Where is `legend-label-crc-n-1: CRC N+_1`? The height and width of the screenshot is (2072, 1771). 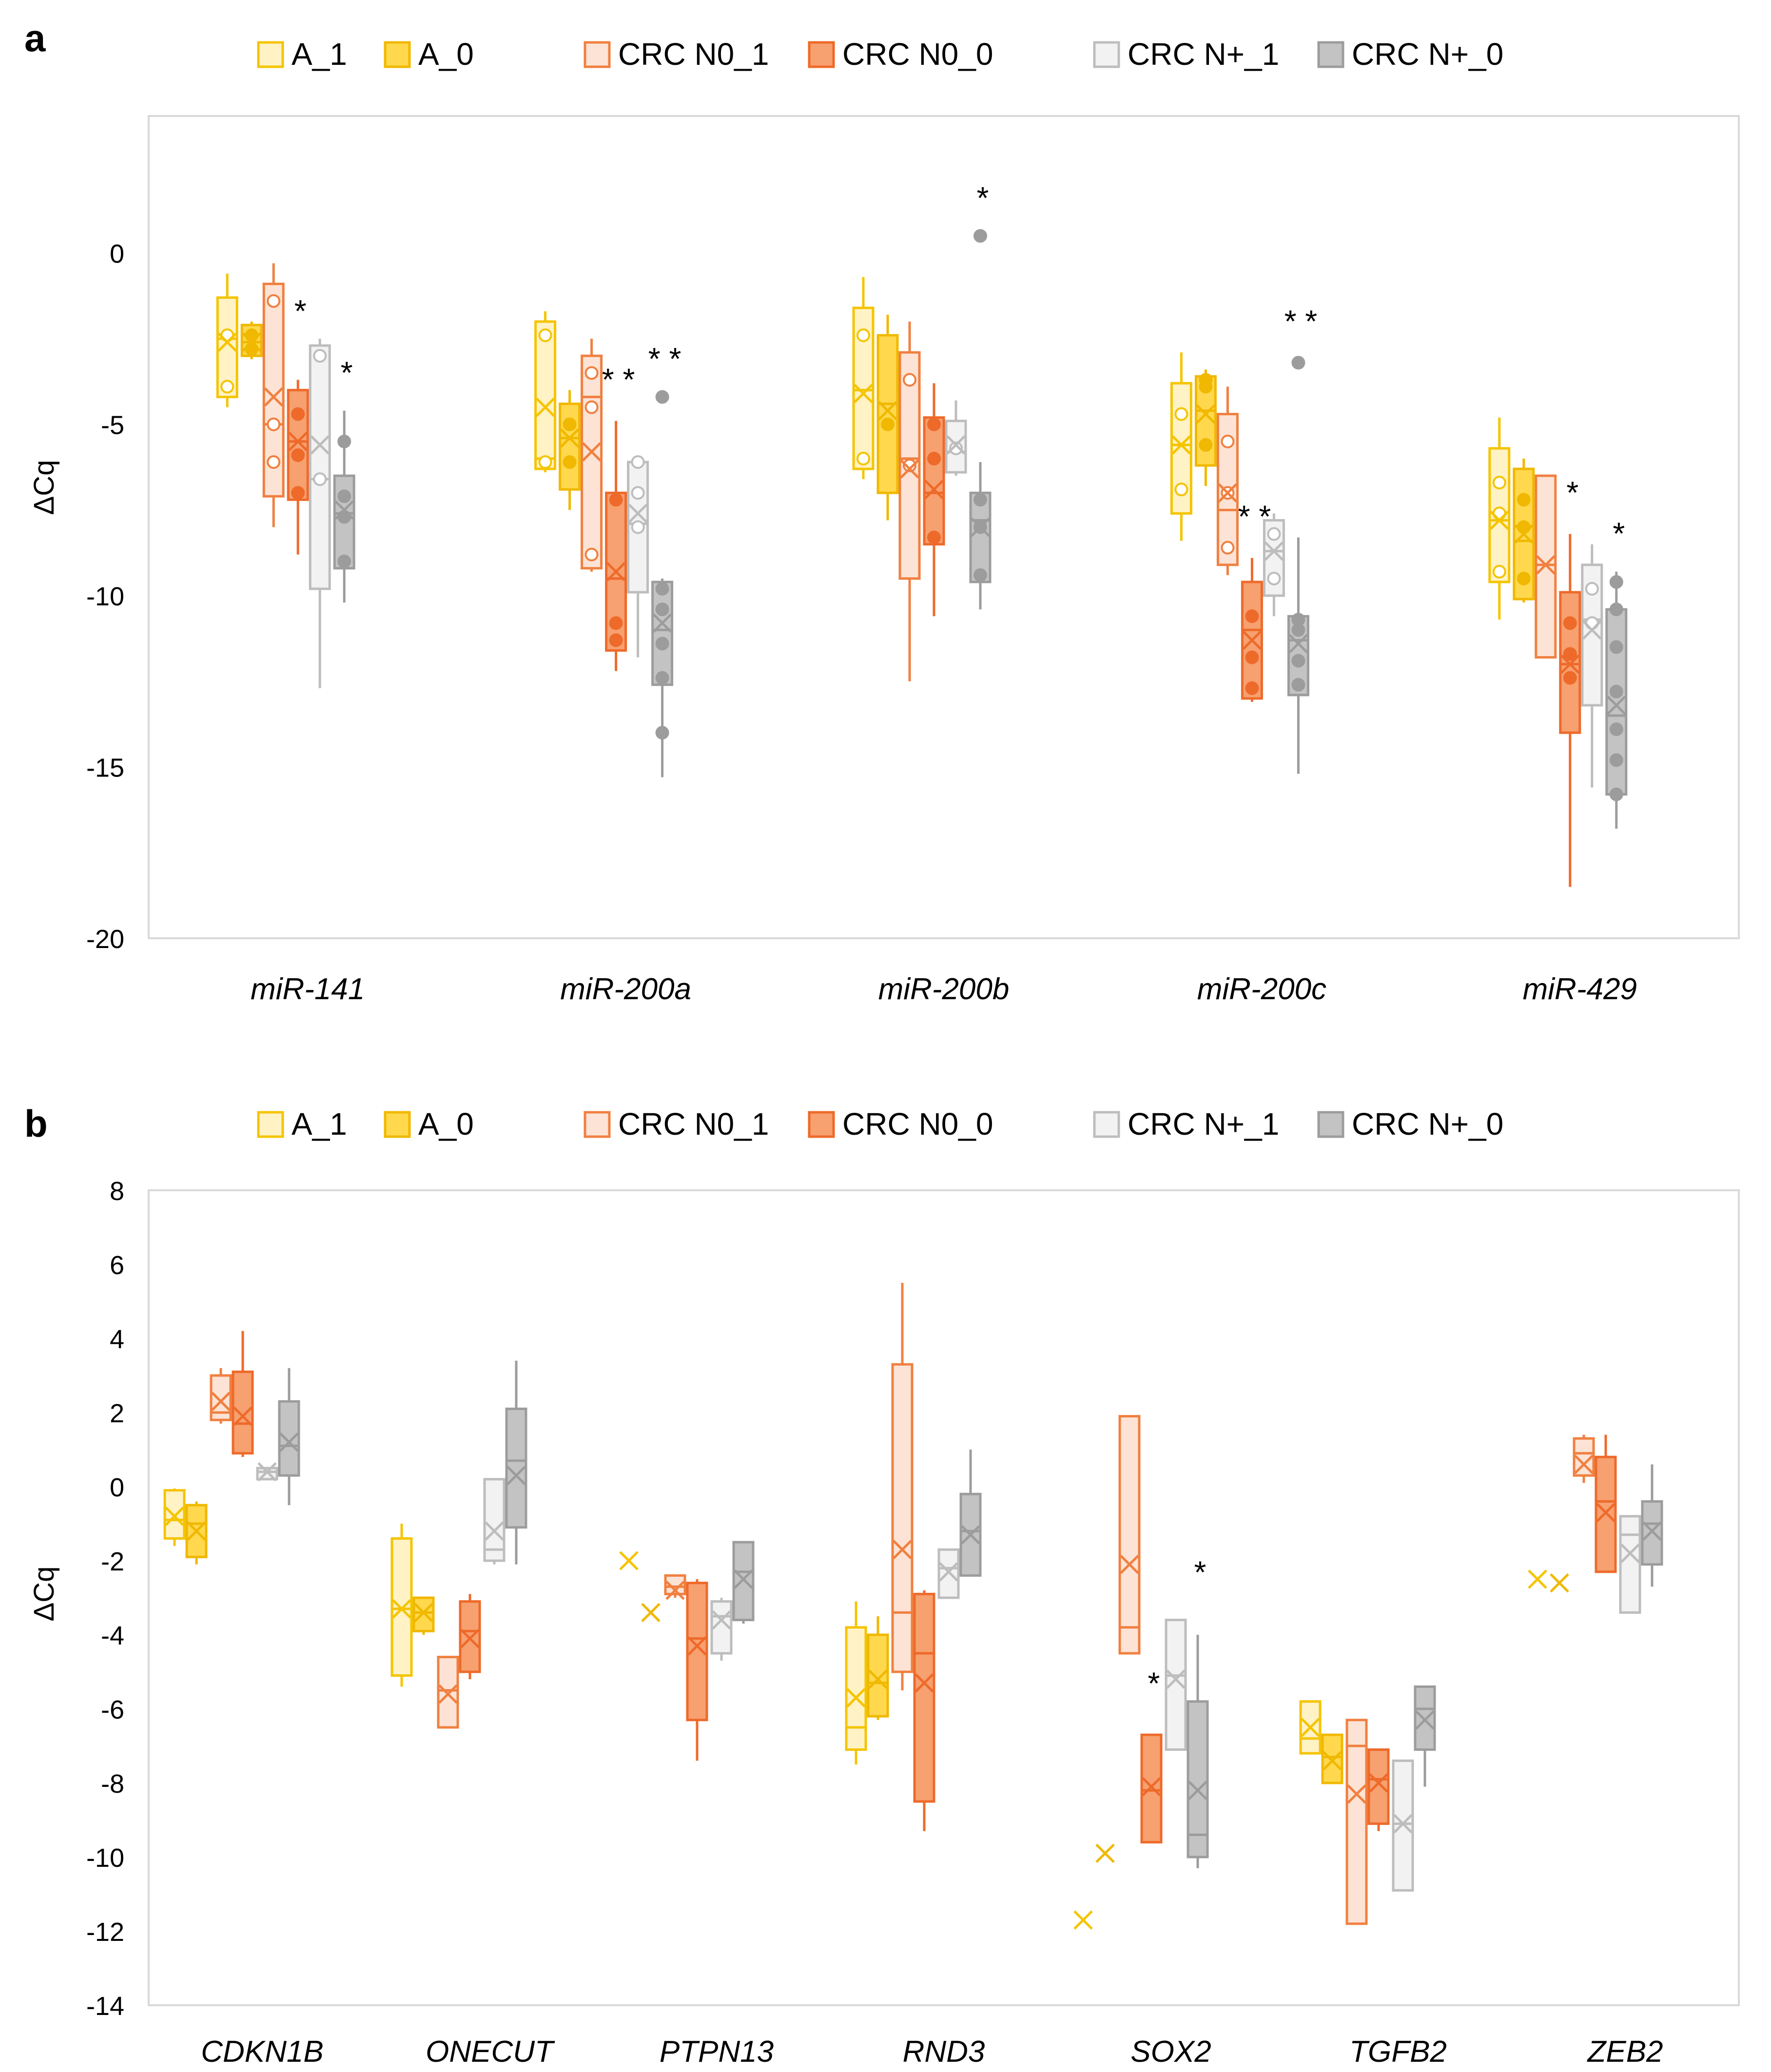 legend-label-crc-n-1: CRC N+_1 is located at coordinates (1204, 1124).